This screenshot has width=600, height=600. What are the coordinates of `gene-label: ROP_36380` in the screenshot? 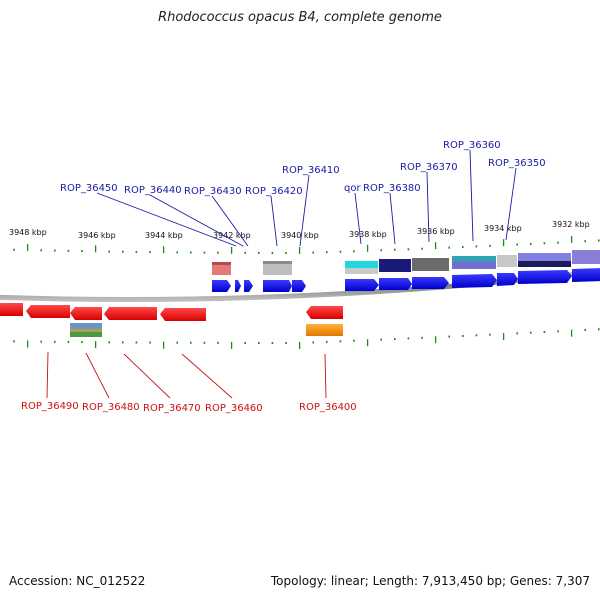 It's located at (392, 188).